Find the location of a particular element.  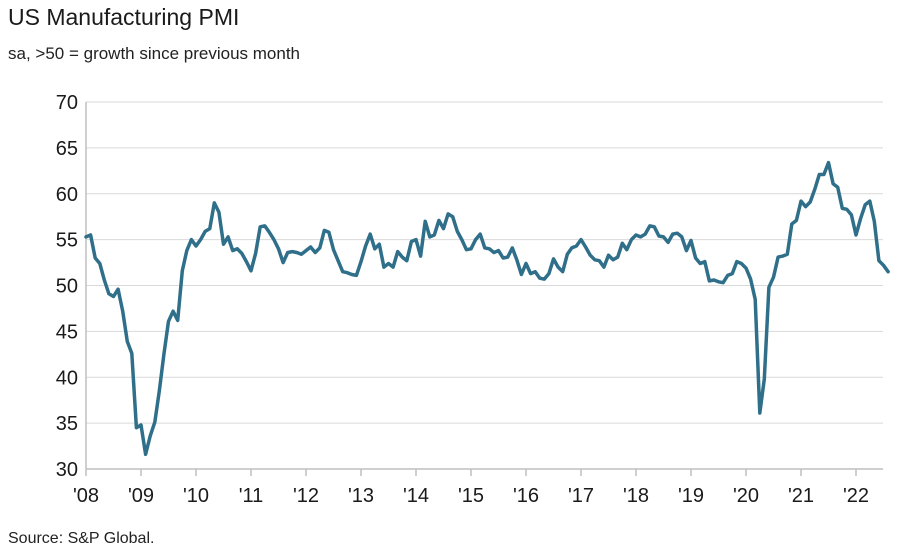

y-tick-label: 50 is located at coordinates (67, 287).